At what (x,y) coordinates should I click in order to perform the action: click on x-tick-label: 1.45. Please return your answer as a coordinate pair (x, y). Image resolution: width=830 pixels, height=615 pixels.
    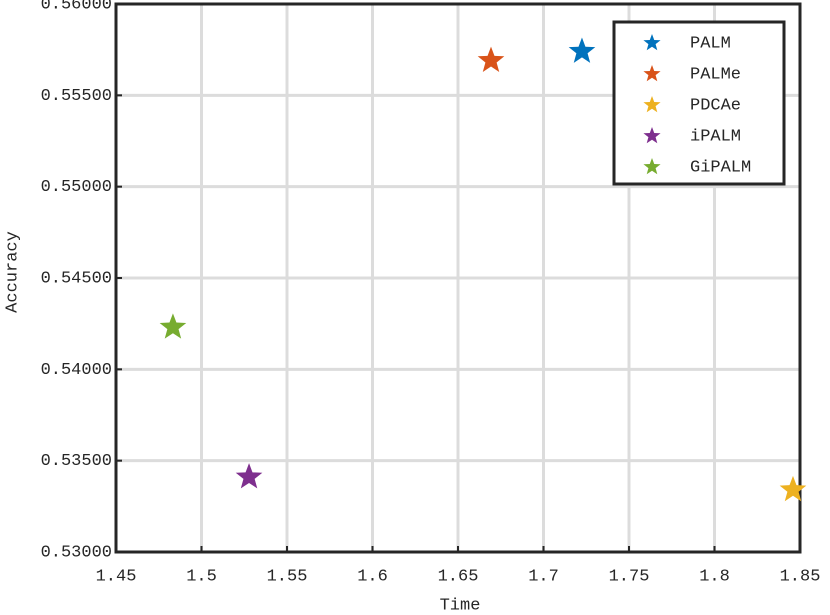
    Looking at the image, I should click on (116, 576).